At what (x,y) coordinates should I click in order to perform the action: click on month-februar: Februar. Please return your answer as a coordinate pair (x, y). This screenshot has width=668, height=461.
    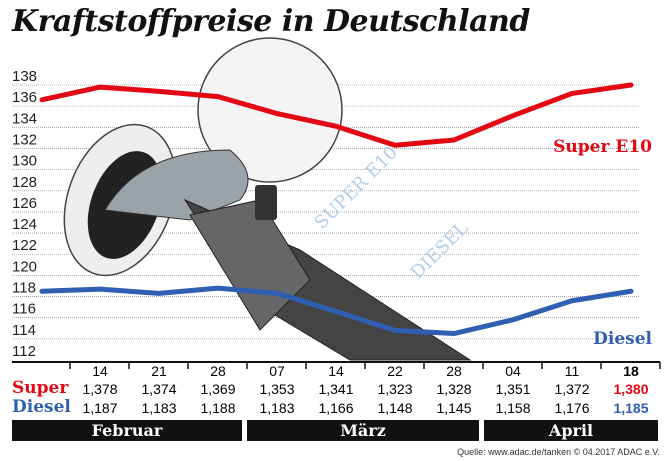
    Looking at the image, I should click on (127, 430).